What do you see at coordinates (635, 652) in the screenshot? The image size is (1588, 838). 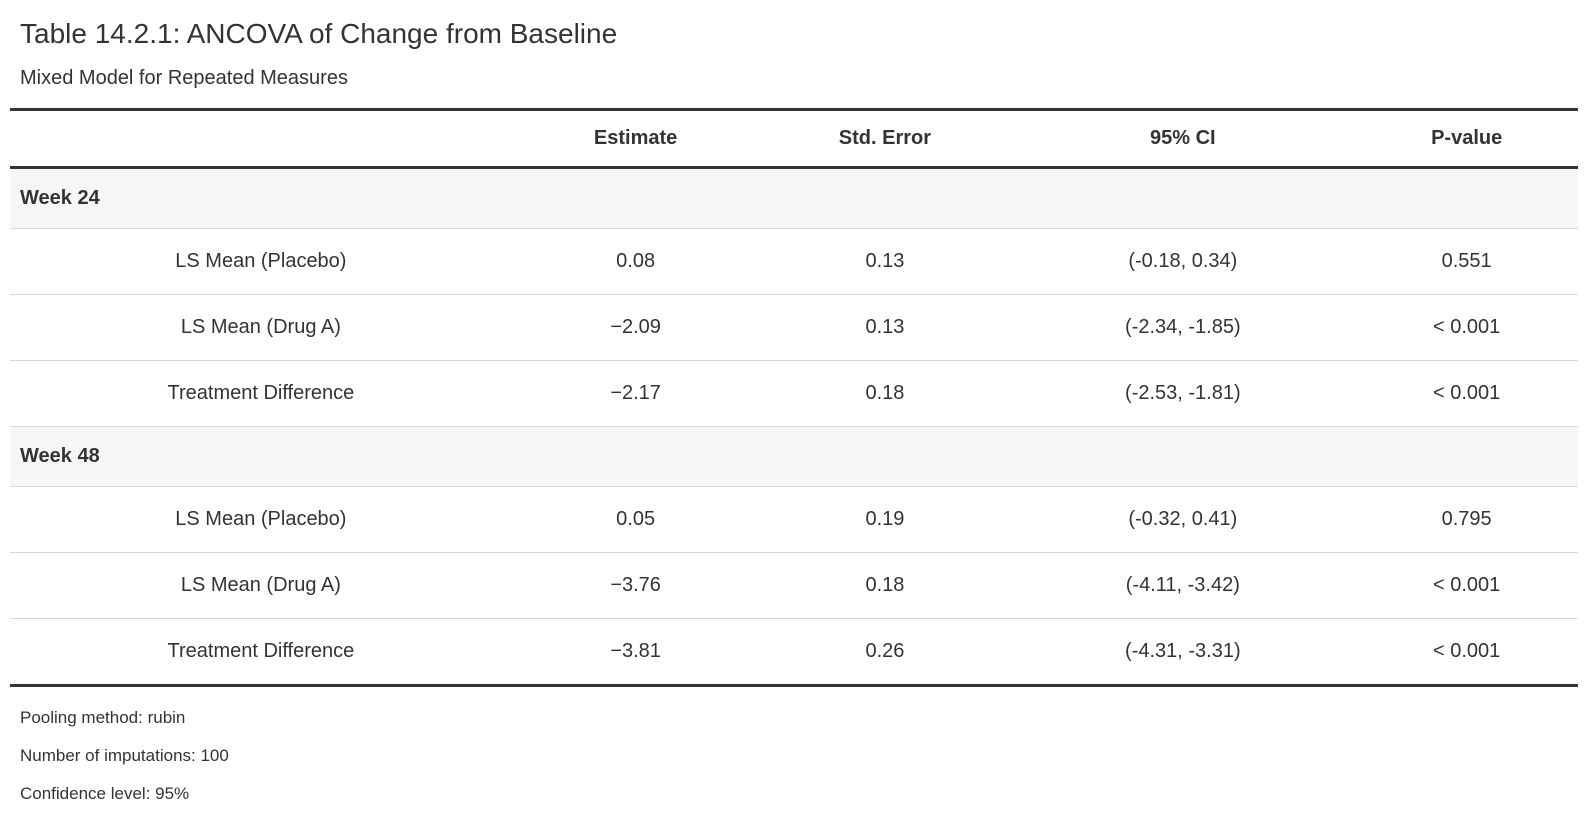 I see `cell-estimate: −3.81` at bounding box center [635, 652].